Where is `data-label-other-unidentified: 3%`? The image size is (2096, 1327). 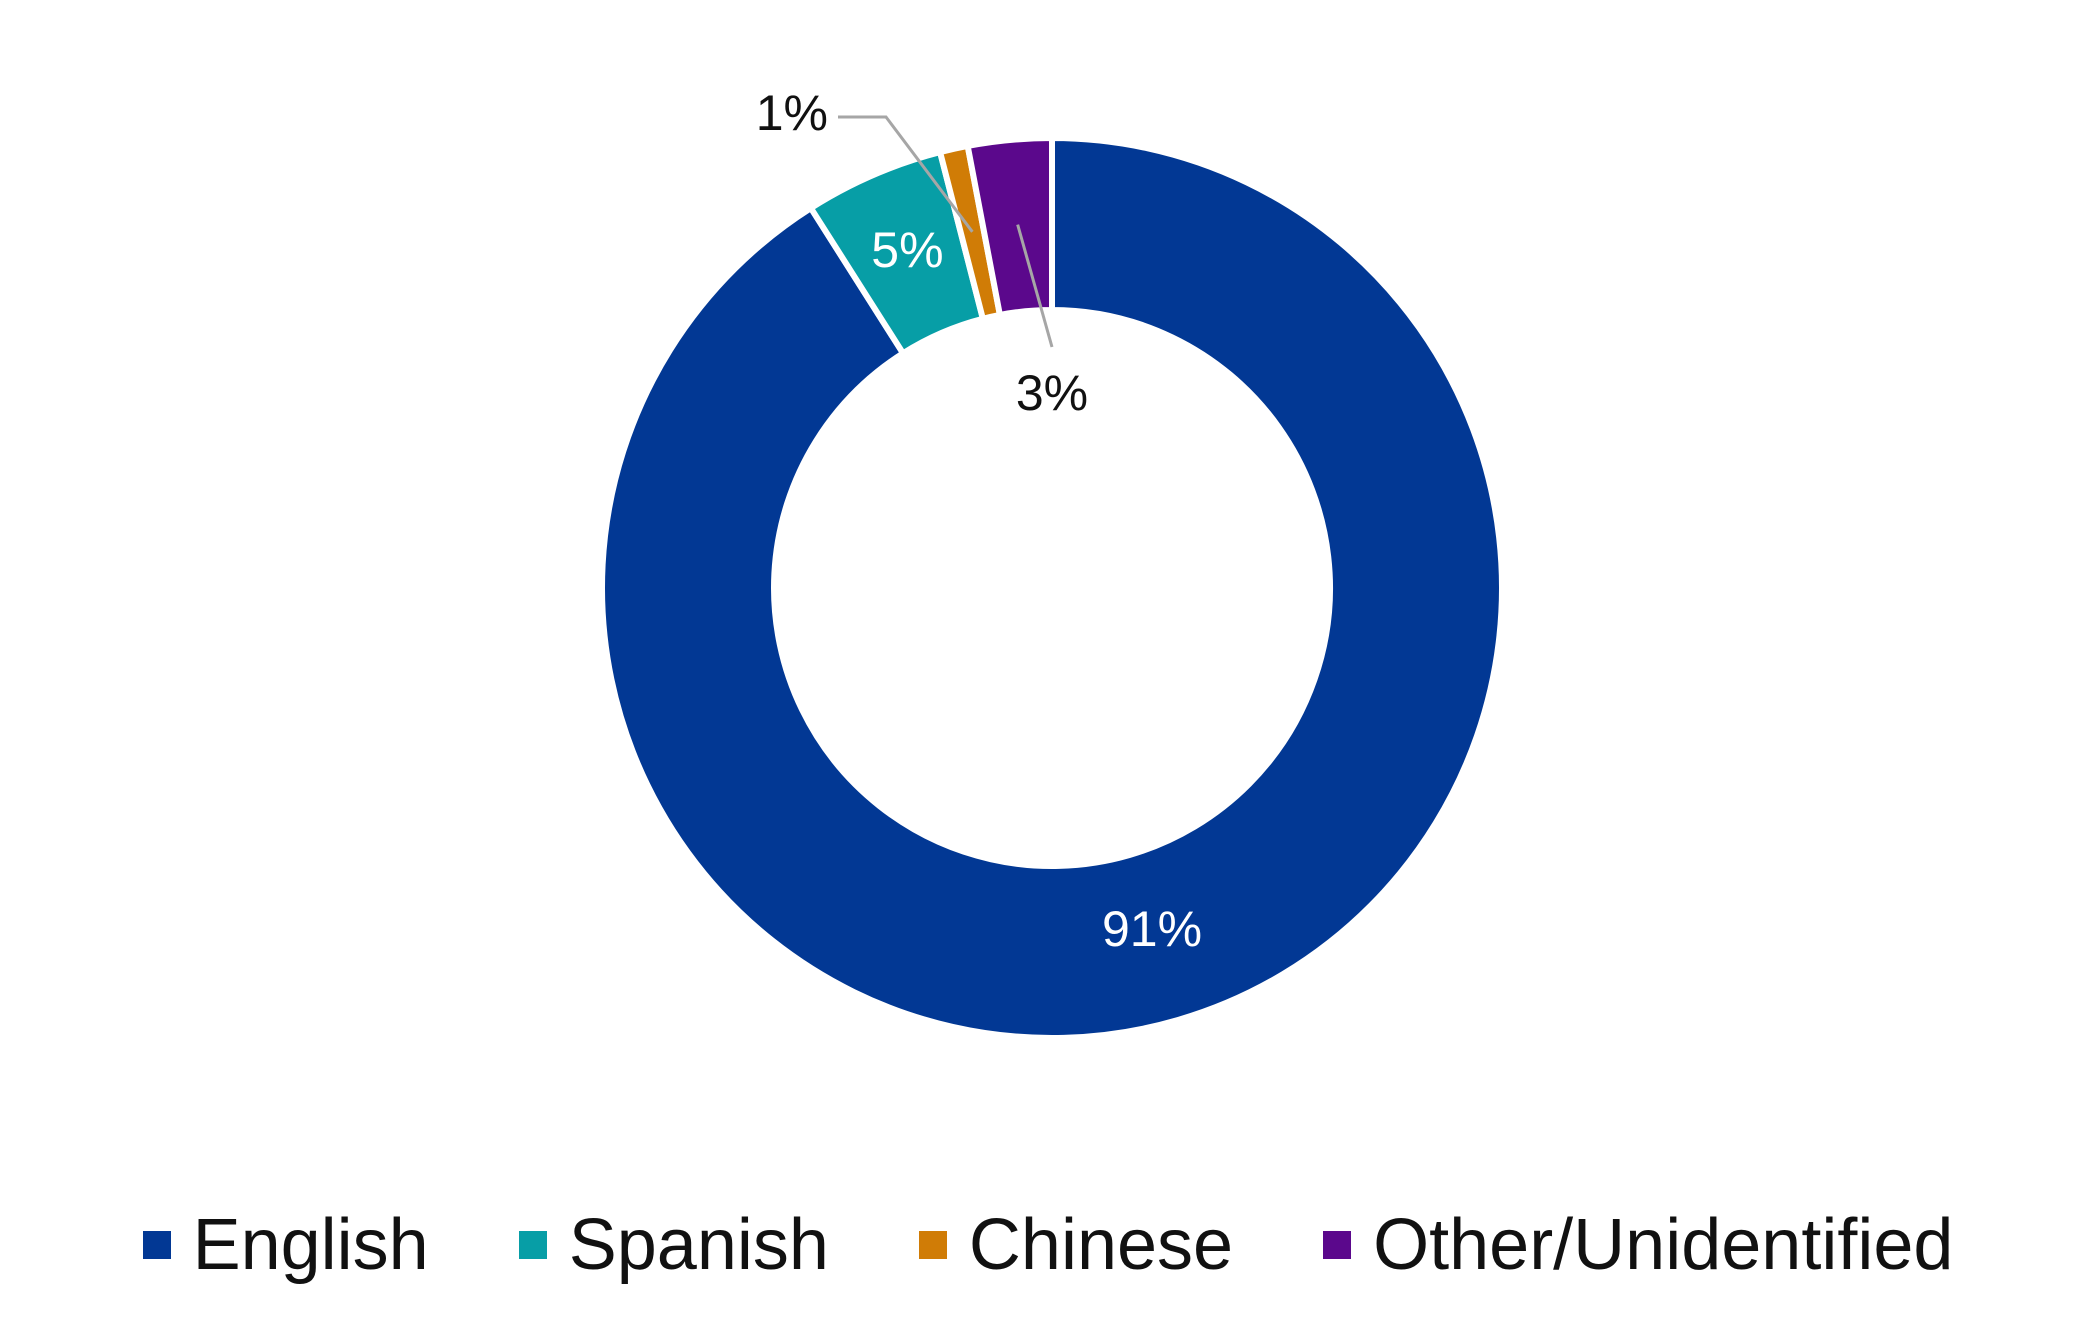
data-label-other-unidentified: 3% is located at coordinates (1052, 393).